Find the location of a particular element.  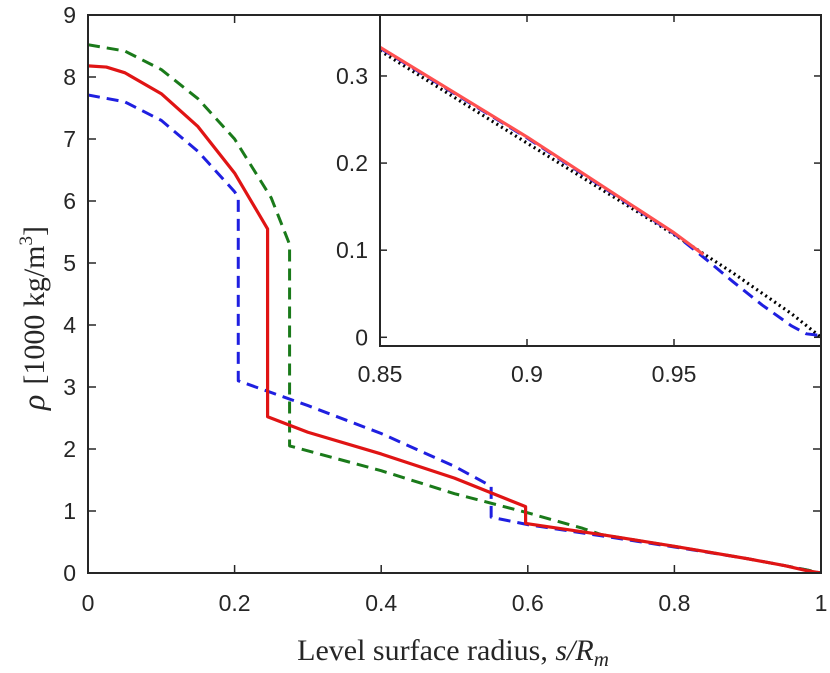

main-xtick-label: 0.4 is located at coordinates (381, 603).